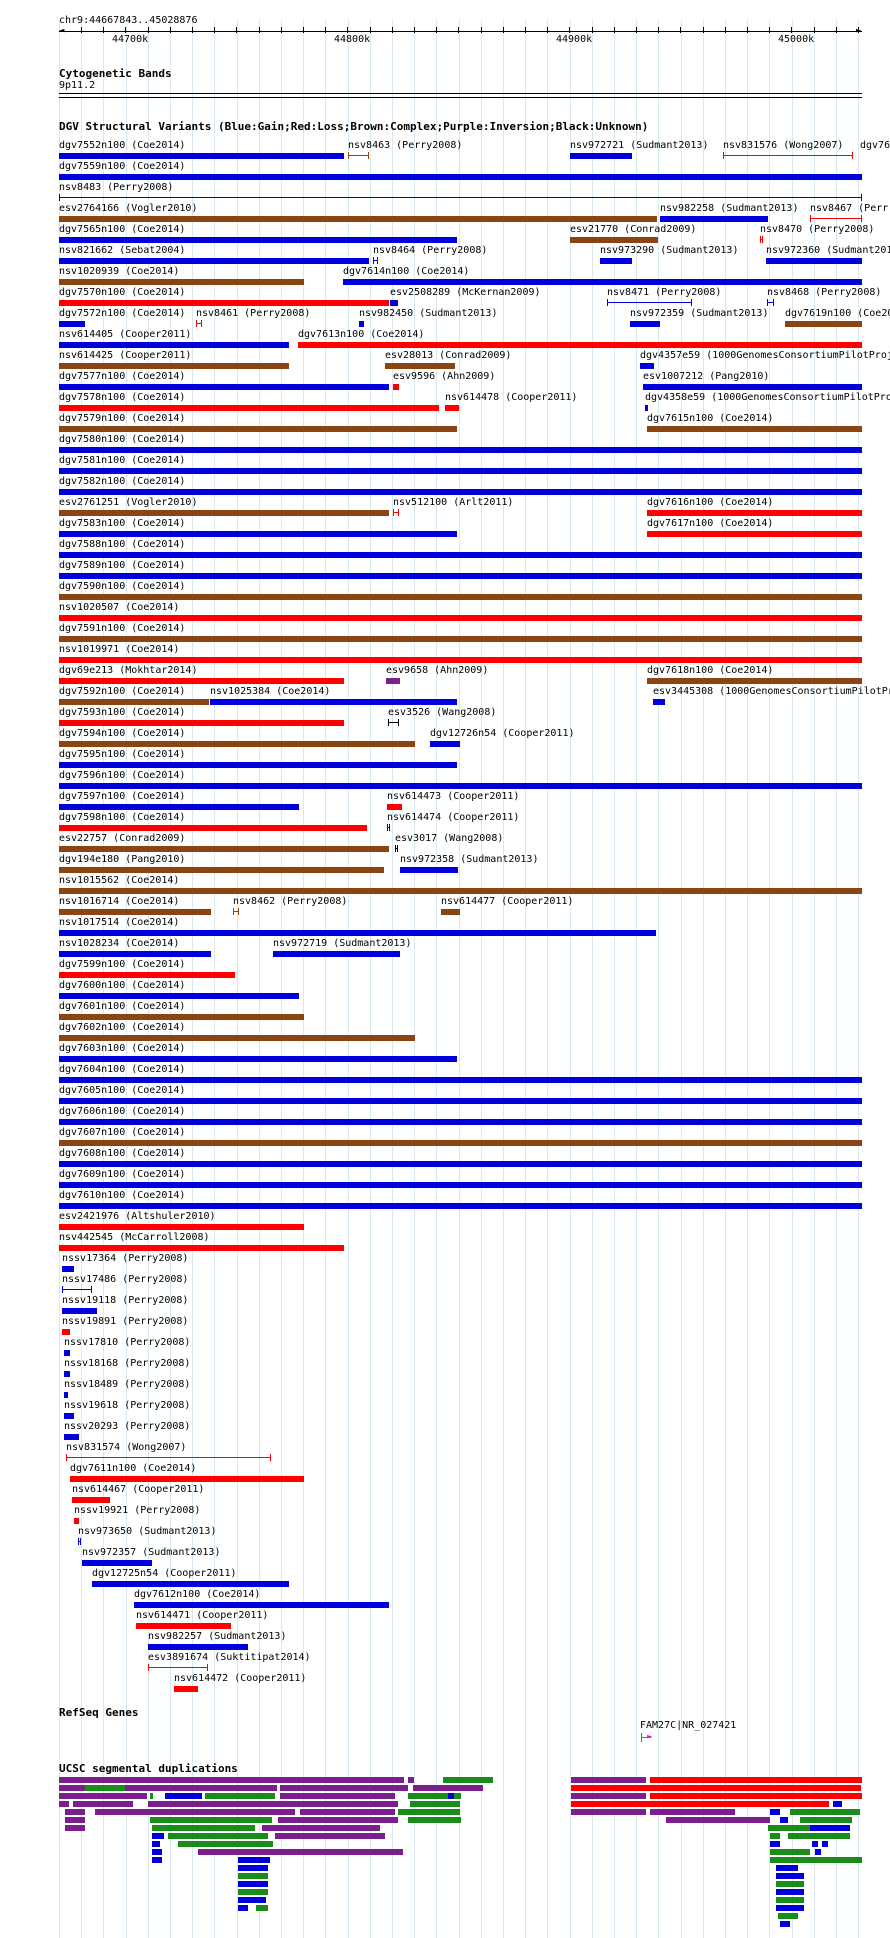 This screenshot has height=1938, width=890. What do you see at coordinates (444, 376) in the screenshot?
I see `sv-feature-label: esv9596 (Ahn2009)` at bounding box center [444, 376].